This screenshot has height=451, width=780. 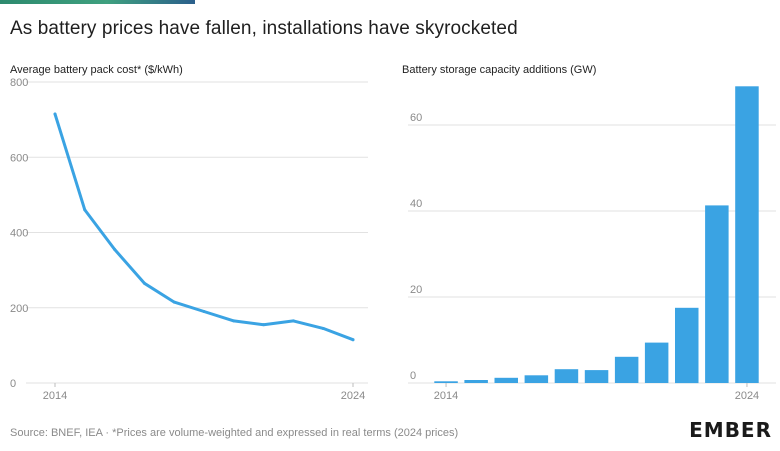 I want to click on capacity-chart-y-ticks: 0 20 40 60, so click(x=416, y=247).